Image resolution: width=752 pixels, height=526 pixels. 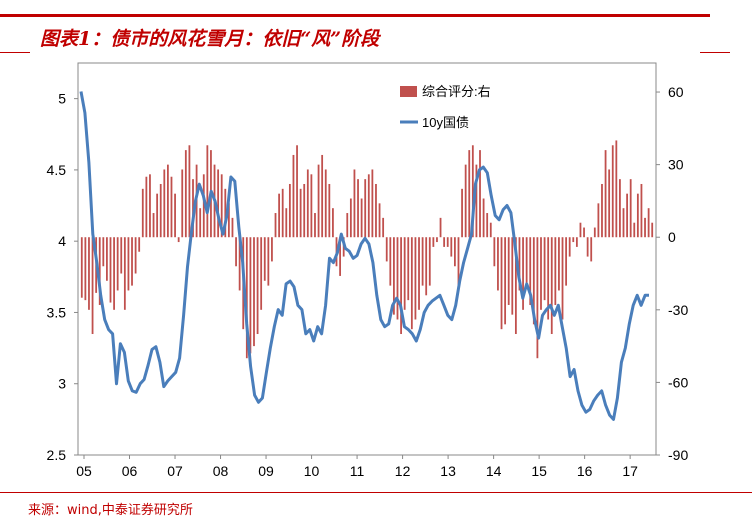 What do you see at coordinates (676, 92) in the screenshot?
I see `y-right-tick-label: 60` at bounding box center [676, 92].